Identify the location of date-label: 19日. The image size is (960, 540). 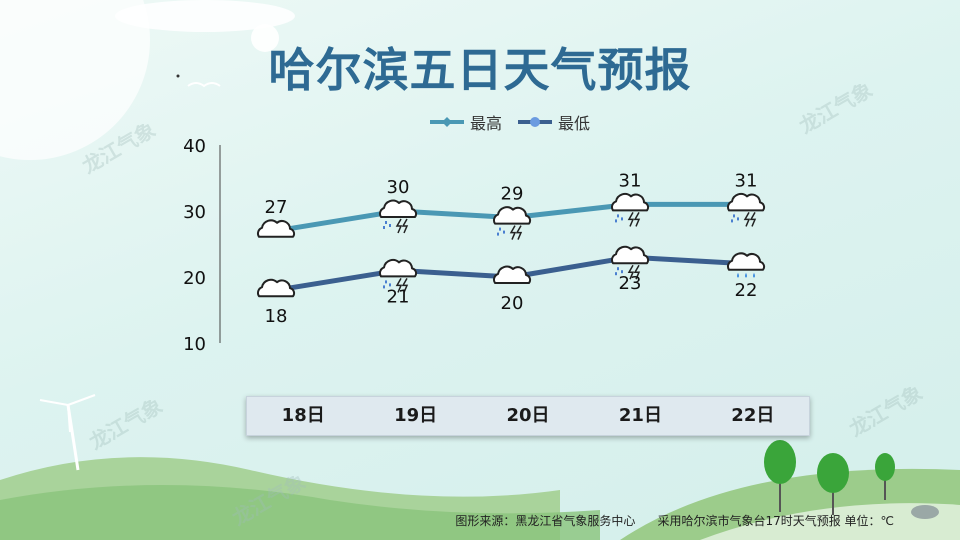
(416, 415).